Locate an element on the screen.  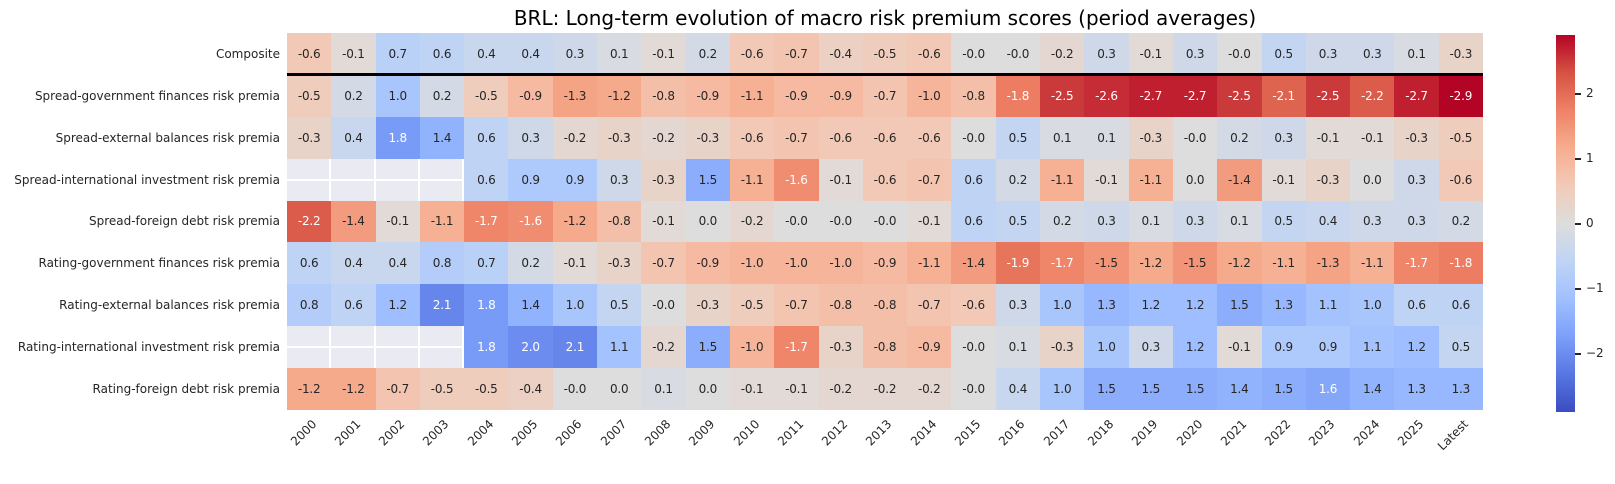
heatmap-cell: -2.5 is located at coordinates (1328, 95).